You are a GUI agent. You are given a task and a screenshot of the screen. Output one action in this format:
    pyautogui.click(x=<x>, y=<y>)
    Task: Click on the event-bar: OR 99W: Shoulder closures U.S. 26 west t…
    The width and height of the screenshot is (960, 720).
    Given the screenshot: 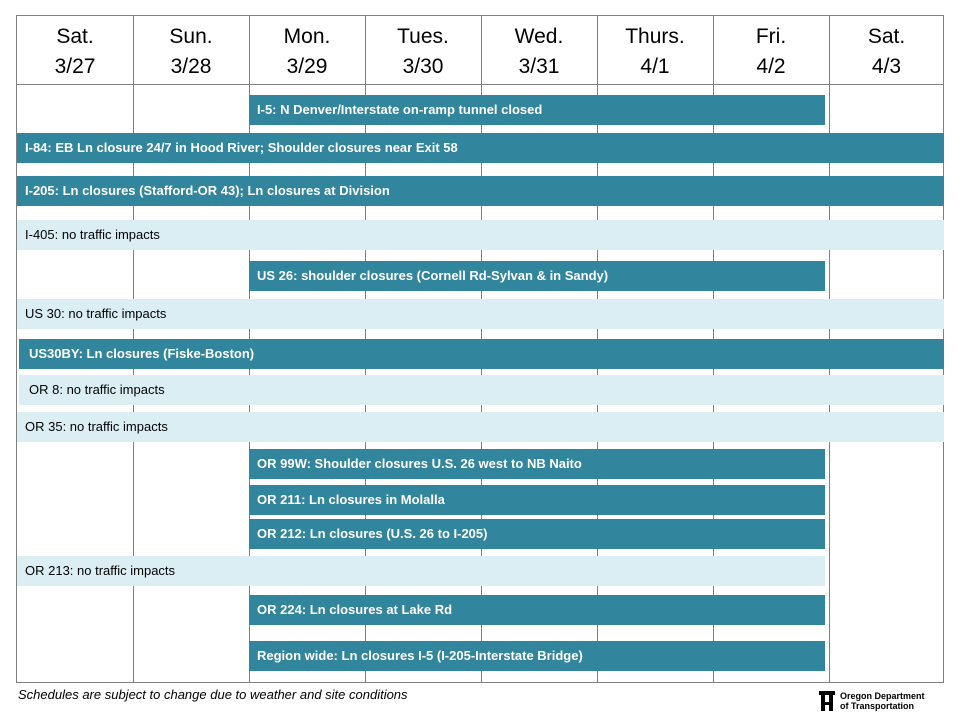 What is the action you would take?
    pyautogui.click(x=537, y=464)
    